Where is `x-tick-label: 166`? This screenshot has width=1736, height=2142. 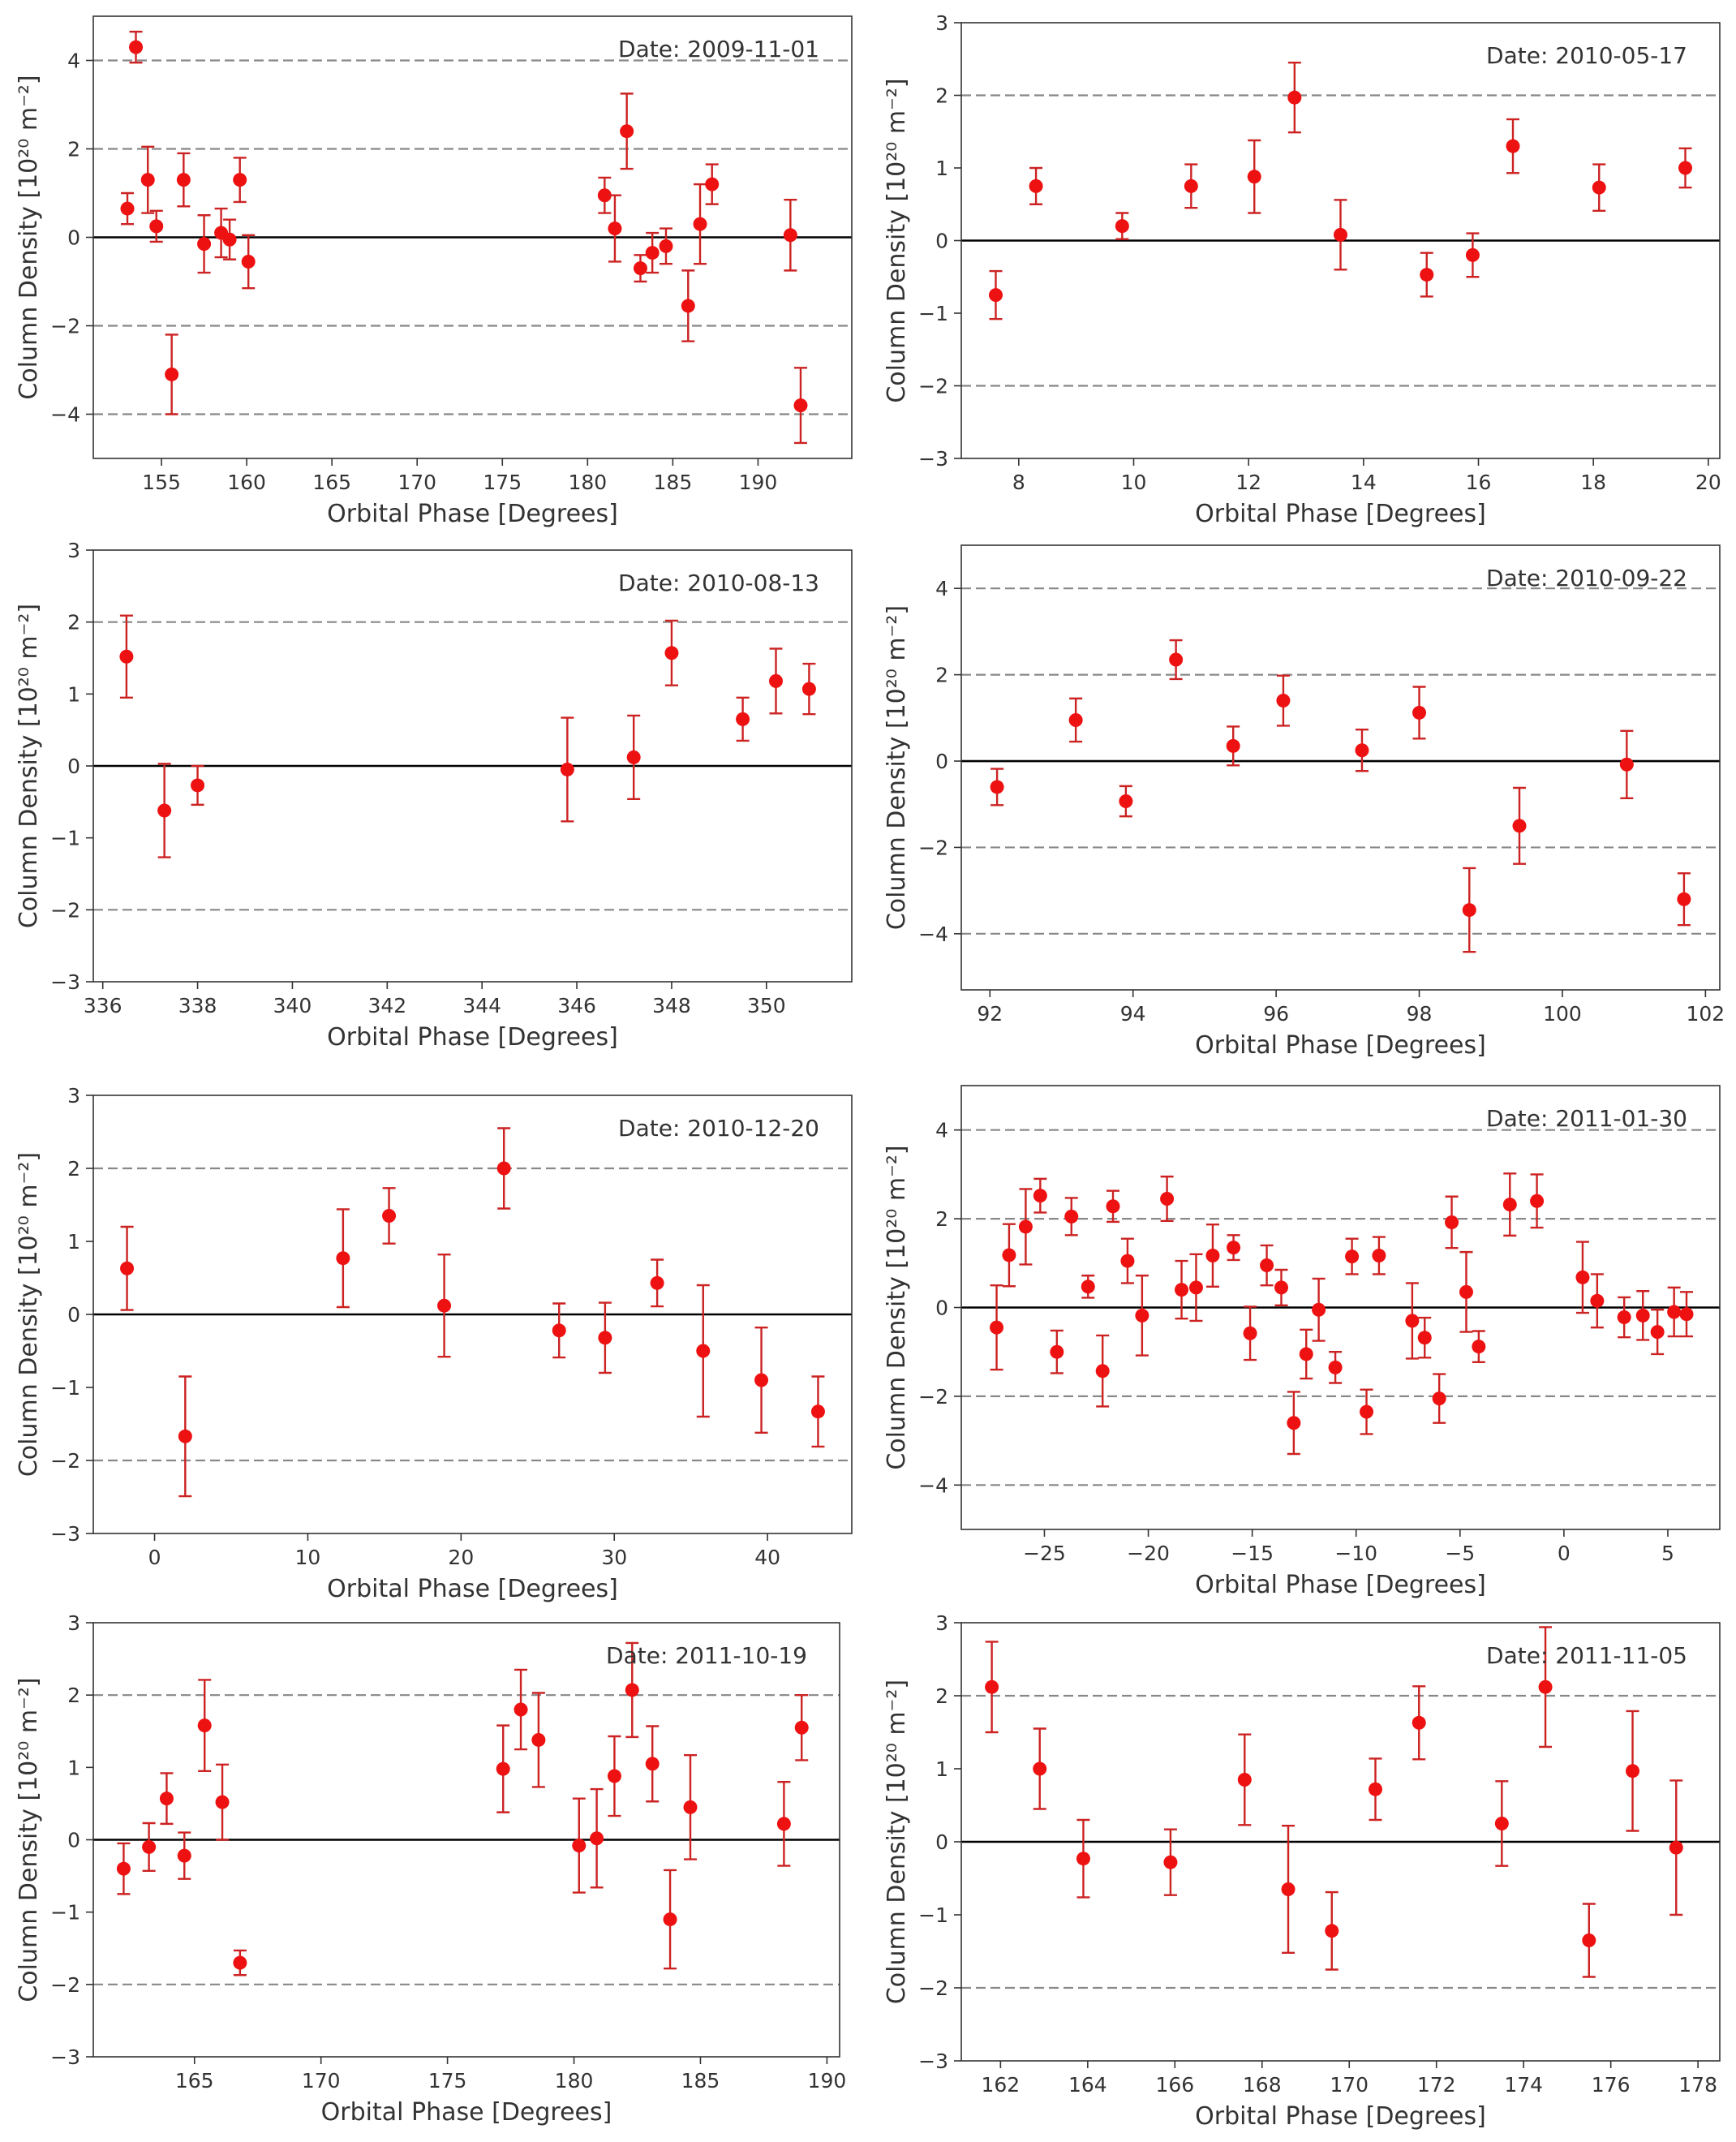
x-tick-label: 166 is located at coordinates (1174, 2085).